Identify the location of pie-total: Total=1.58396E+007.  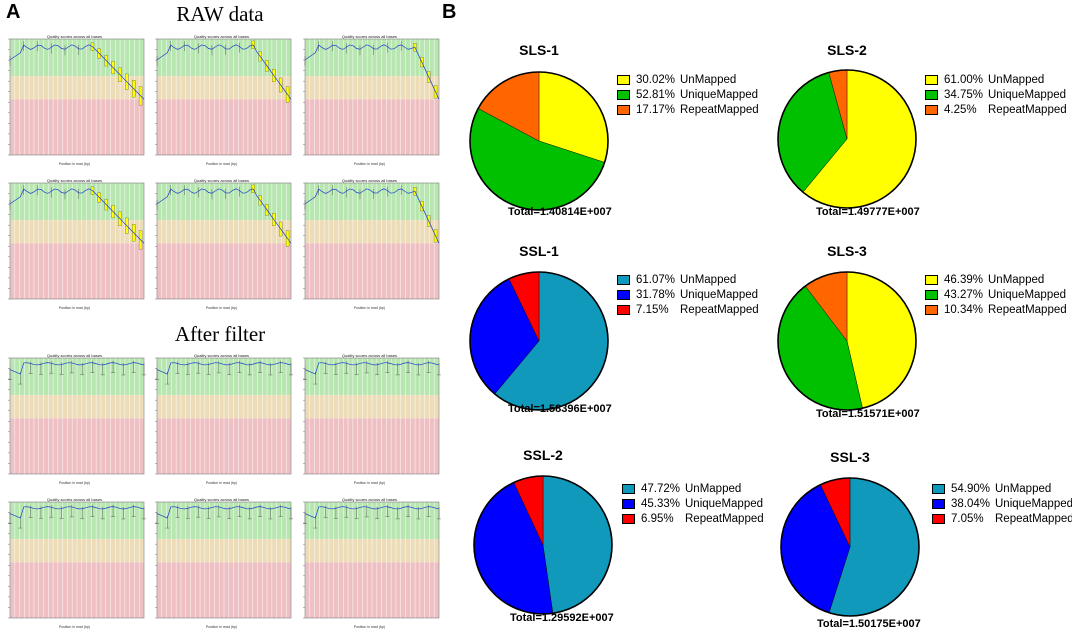
(560, 409).